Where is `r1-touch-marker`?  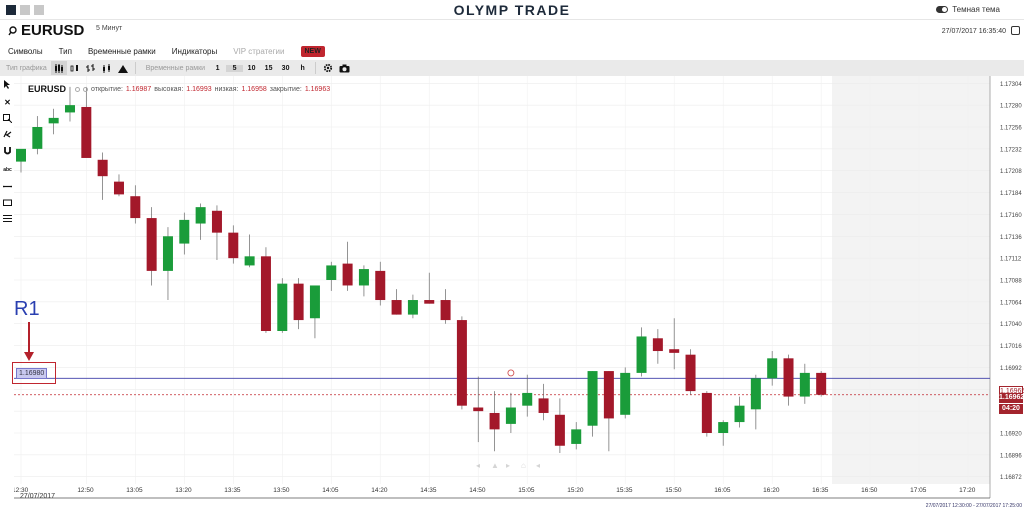
r1-touch-marker is located at coordinates (511, 373).